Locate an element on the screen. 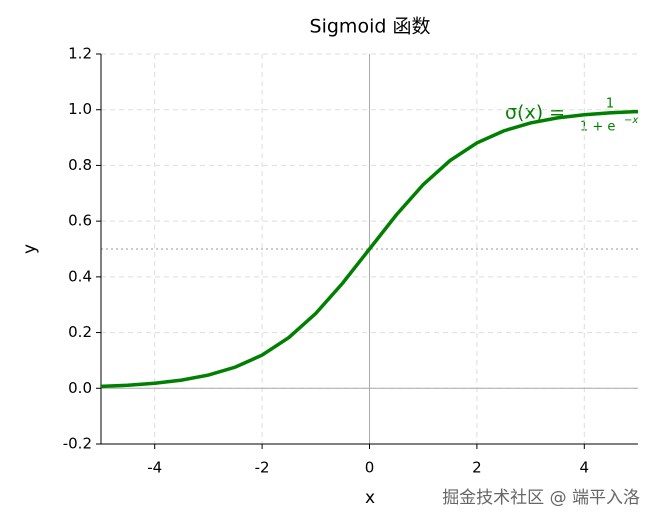 This screenshot has height=526, width=658. y-tick-label: -0.2 is located at coordinates (77, 444).